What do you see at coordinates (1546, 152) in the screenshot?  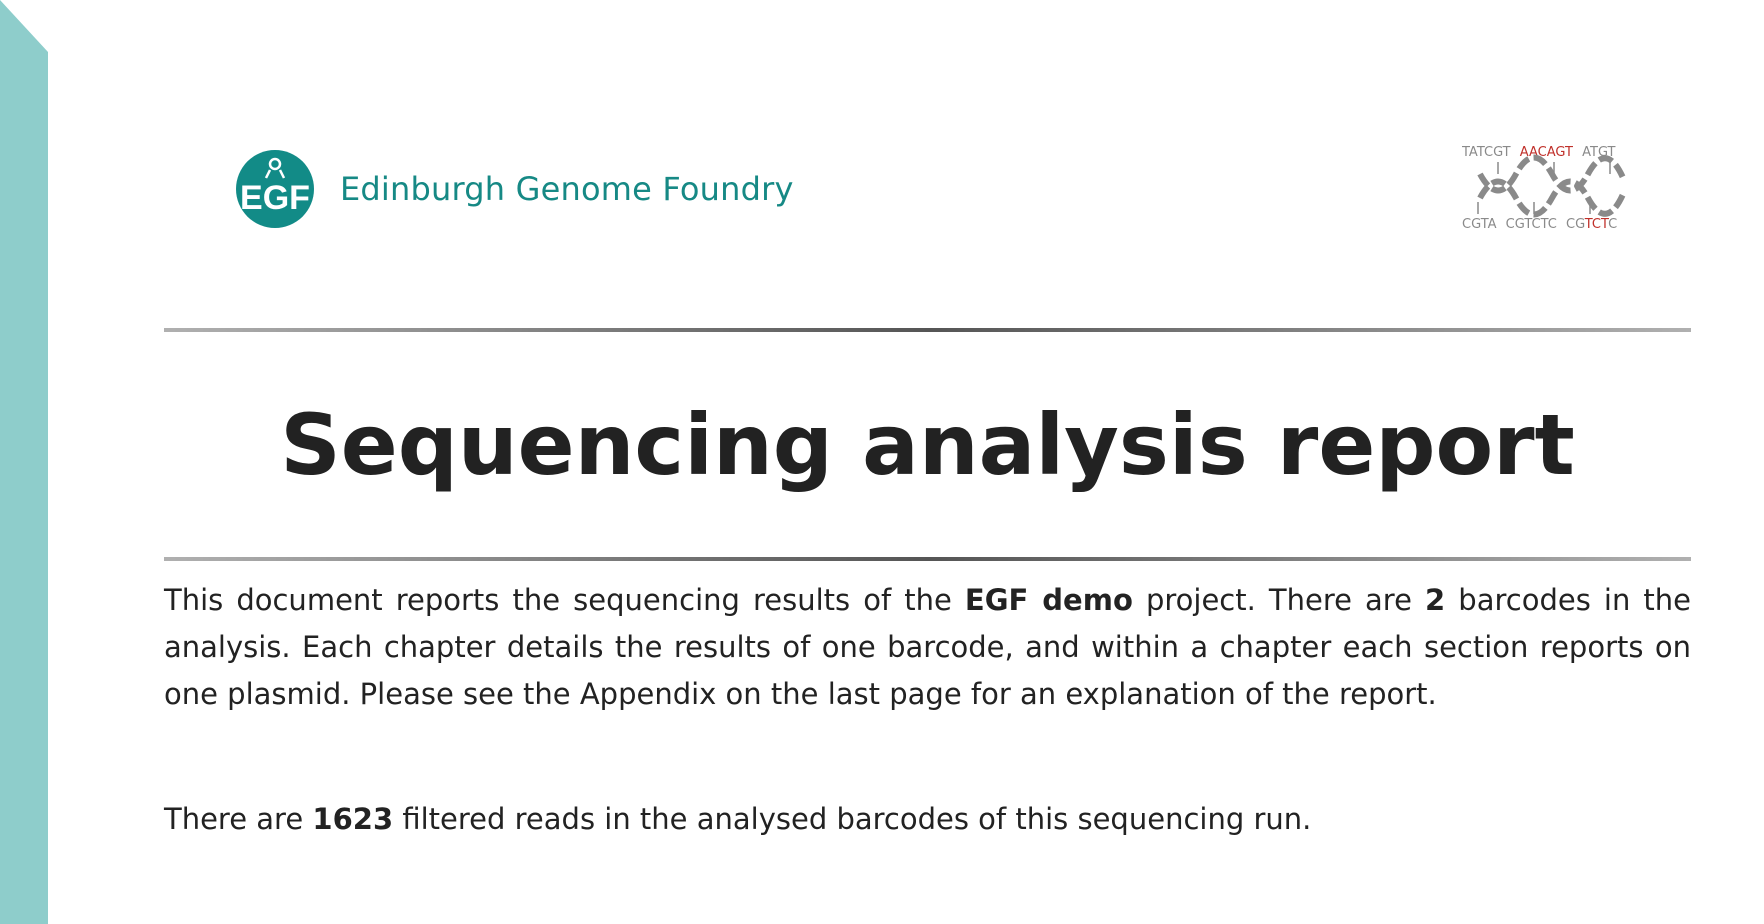 I see `dna-top-mid: AACAGT` at bounding box center [1546, 152].